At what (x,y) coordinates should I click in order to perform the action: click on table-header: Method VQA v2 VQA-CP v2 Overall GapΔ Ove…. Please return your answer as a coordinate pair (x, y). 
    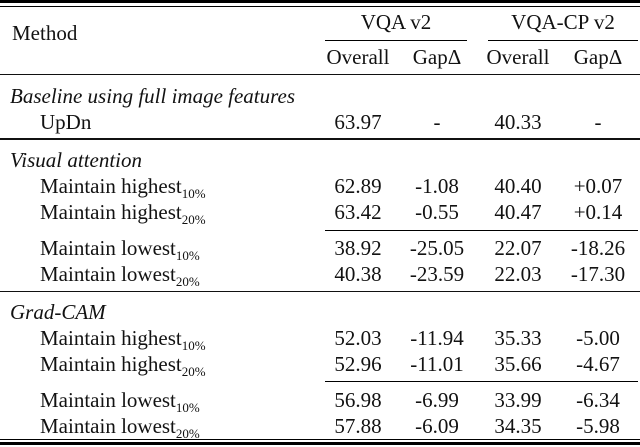
    Looking at the image, I should click on (320, 40).